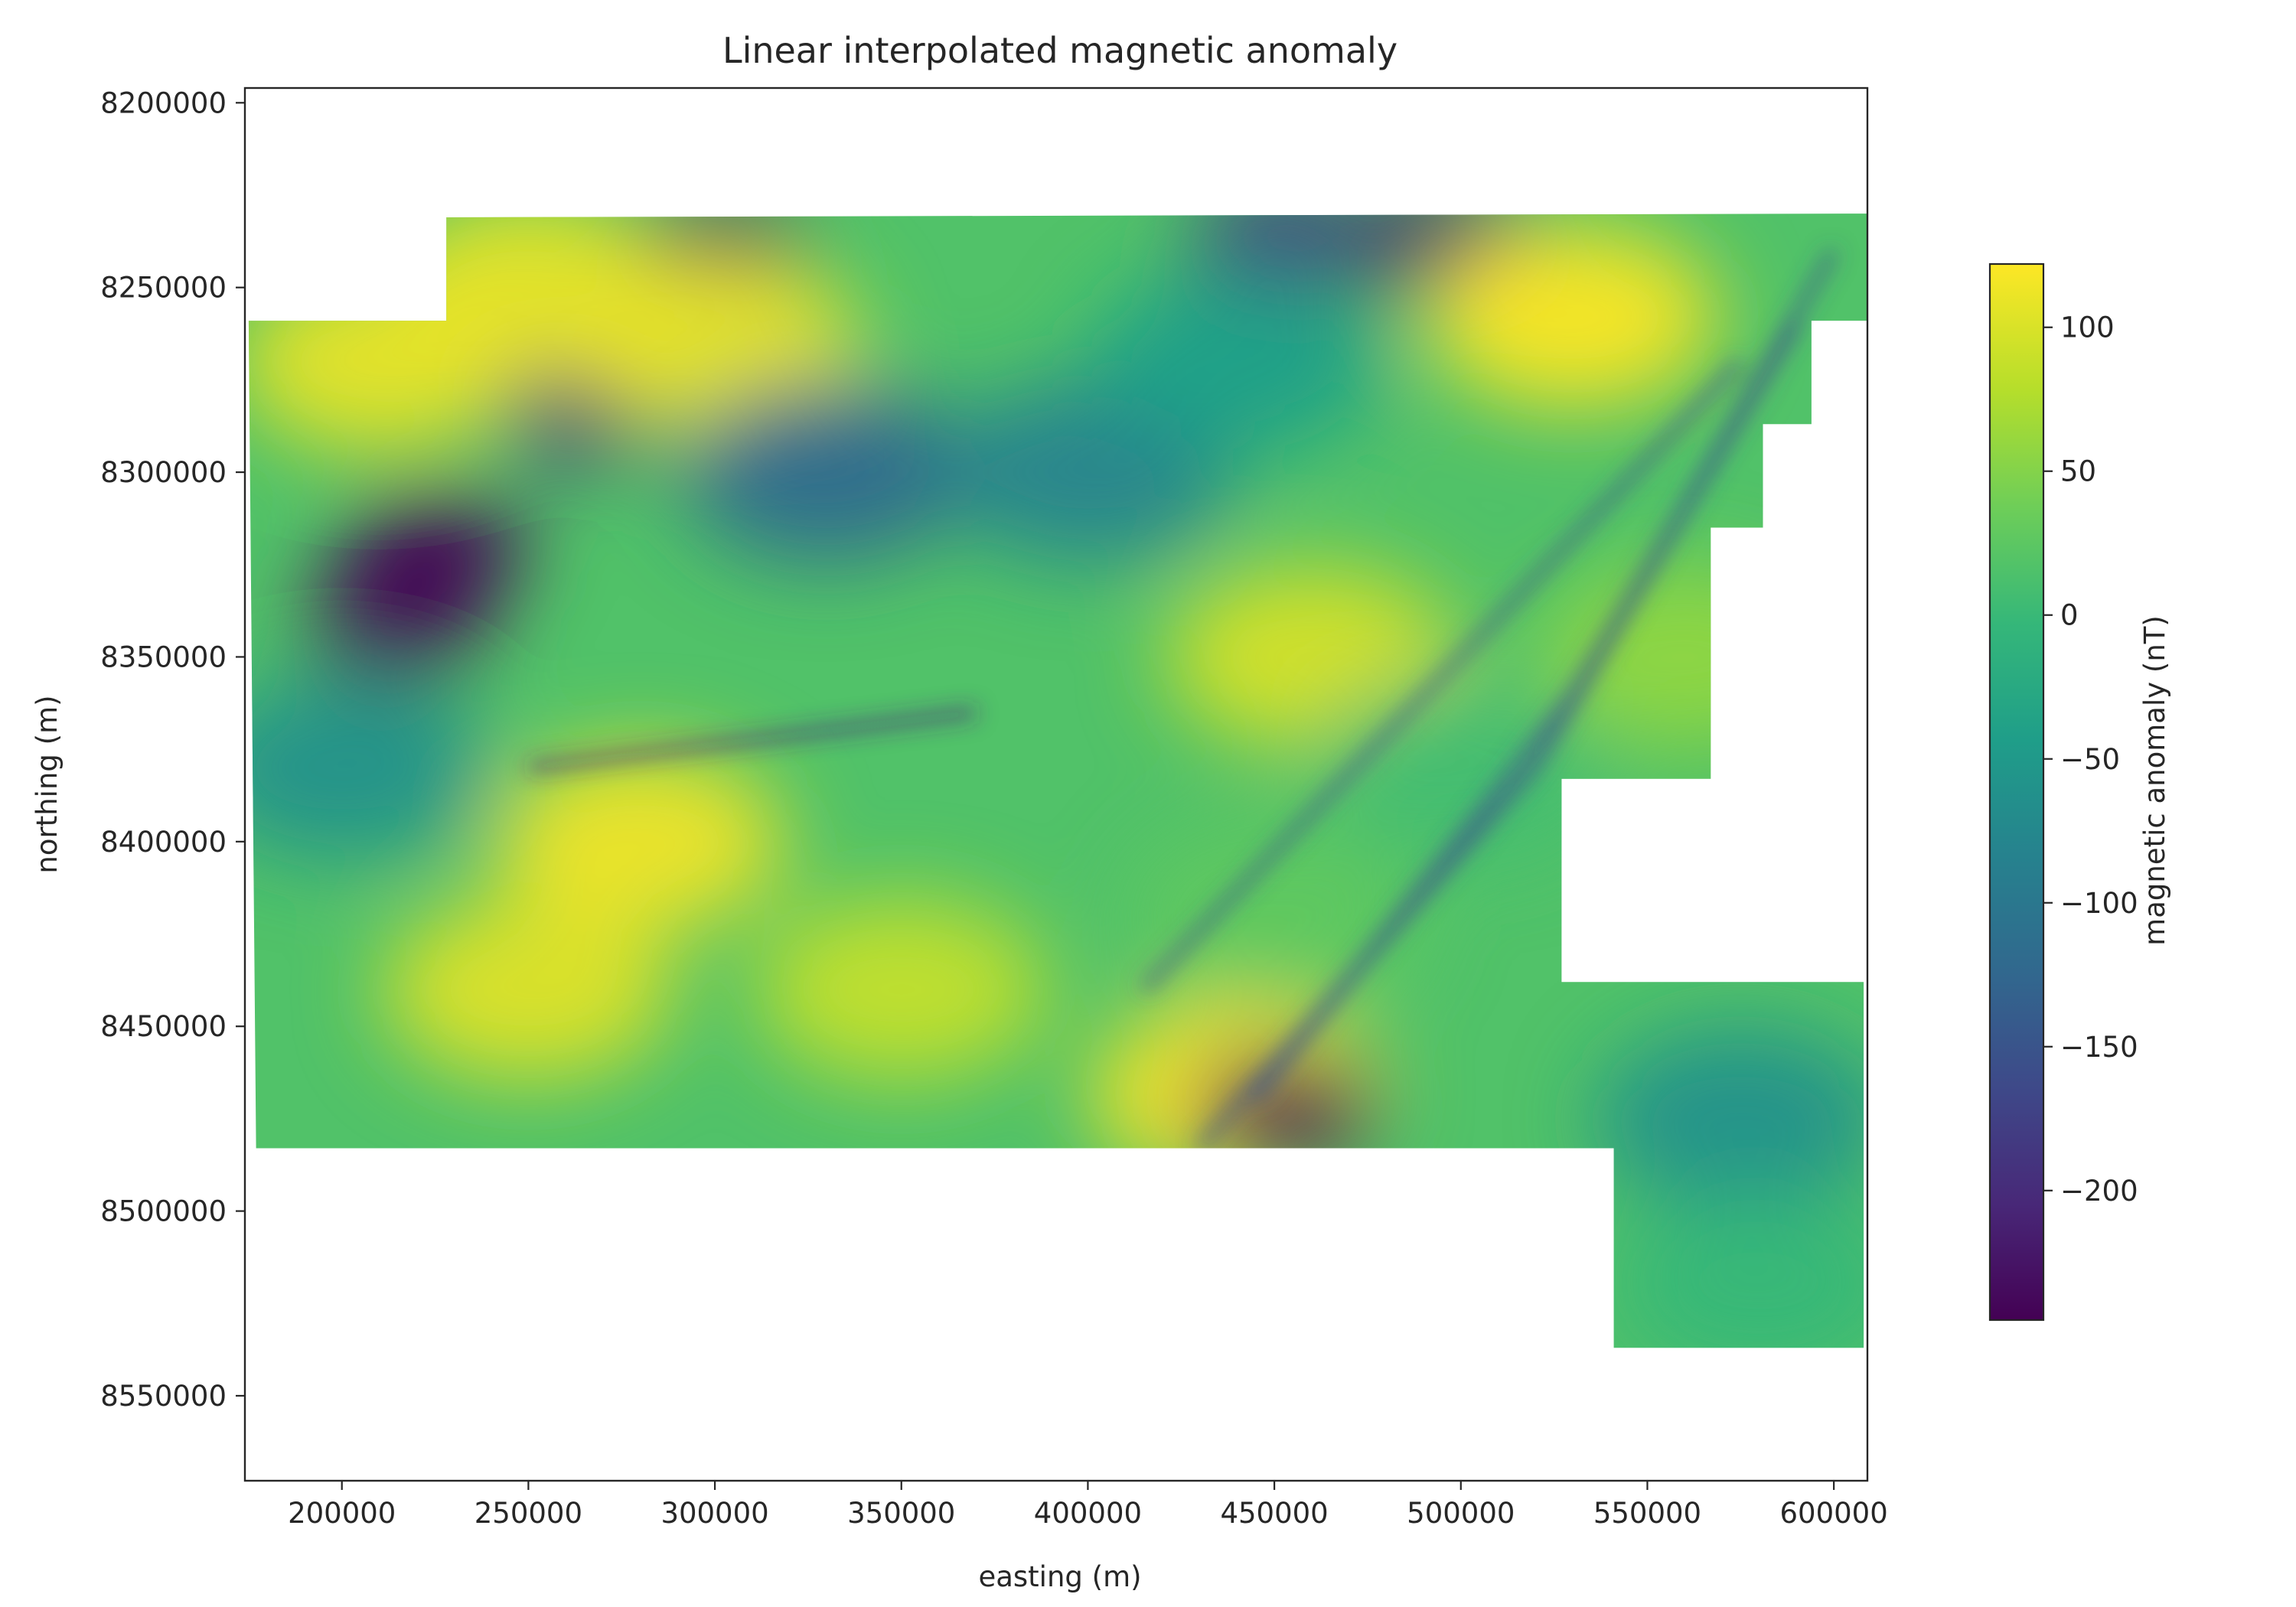 Image resolution: width=2296 pixels, height=1607 pixels. What do you see at coordinates (714, 1513) in the screenshot?
I see `x-tick-label: 300000` at bounding box center [714, 1513].